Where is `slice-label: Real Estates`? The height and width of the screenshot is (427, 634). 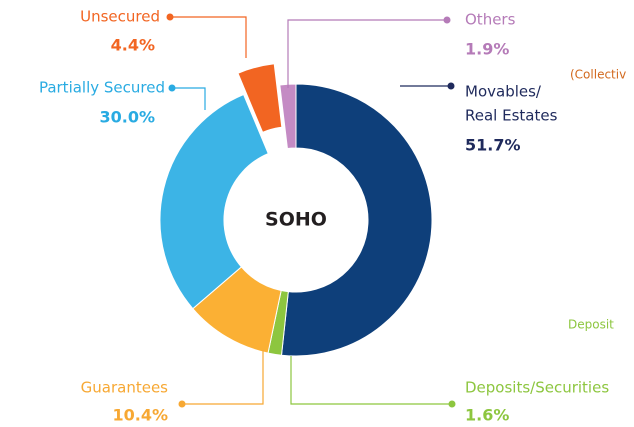
slice-label: Real Estates is located at coordinates (511, 116).